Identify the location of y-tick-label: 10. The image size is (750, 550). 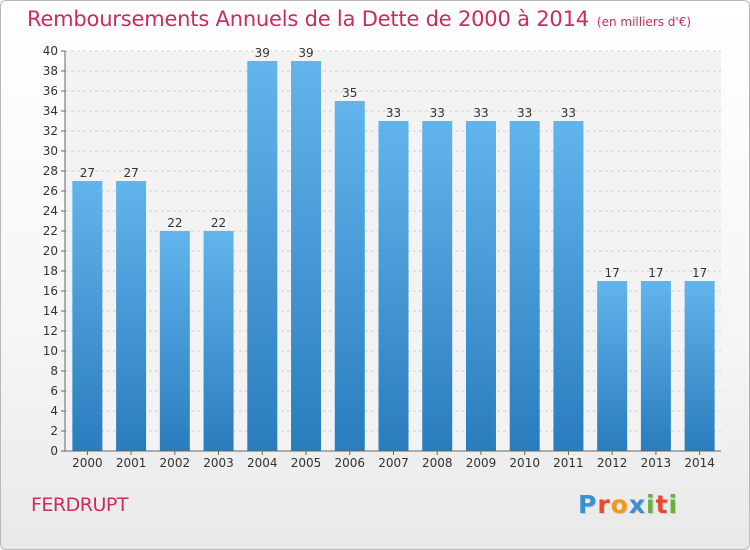
(50, 351).